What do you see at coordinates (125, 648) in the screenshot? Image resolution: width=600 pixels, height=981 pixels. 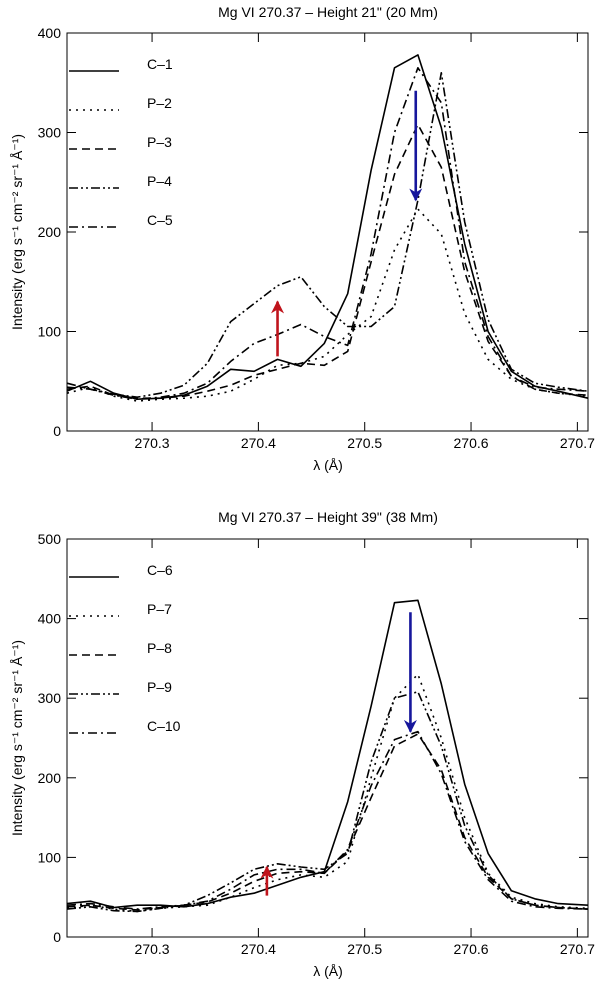 I see `legend: C–6 P–7 P–8 P–9 C–10` at bounding box center [125, 648].